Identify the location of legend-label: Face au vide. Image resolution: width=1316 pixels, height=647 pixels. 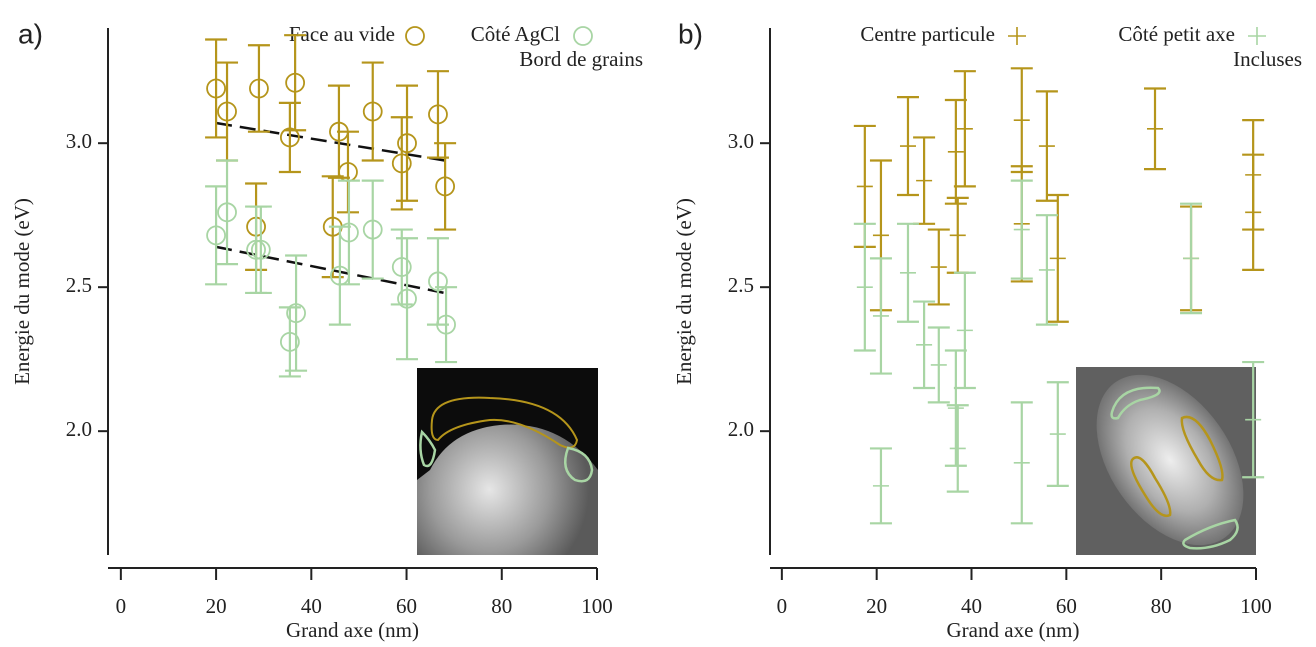
(342, 34).